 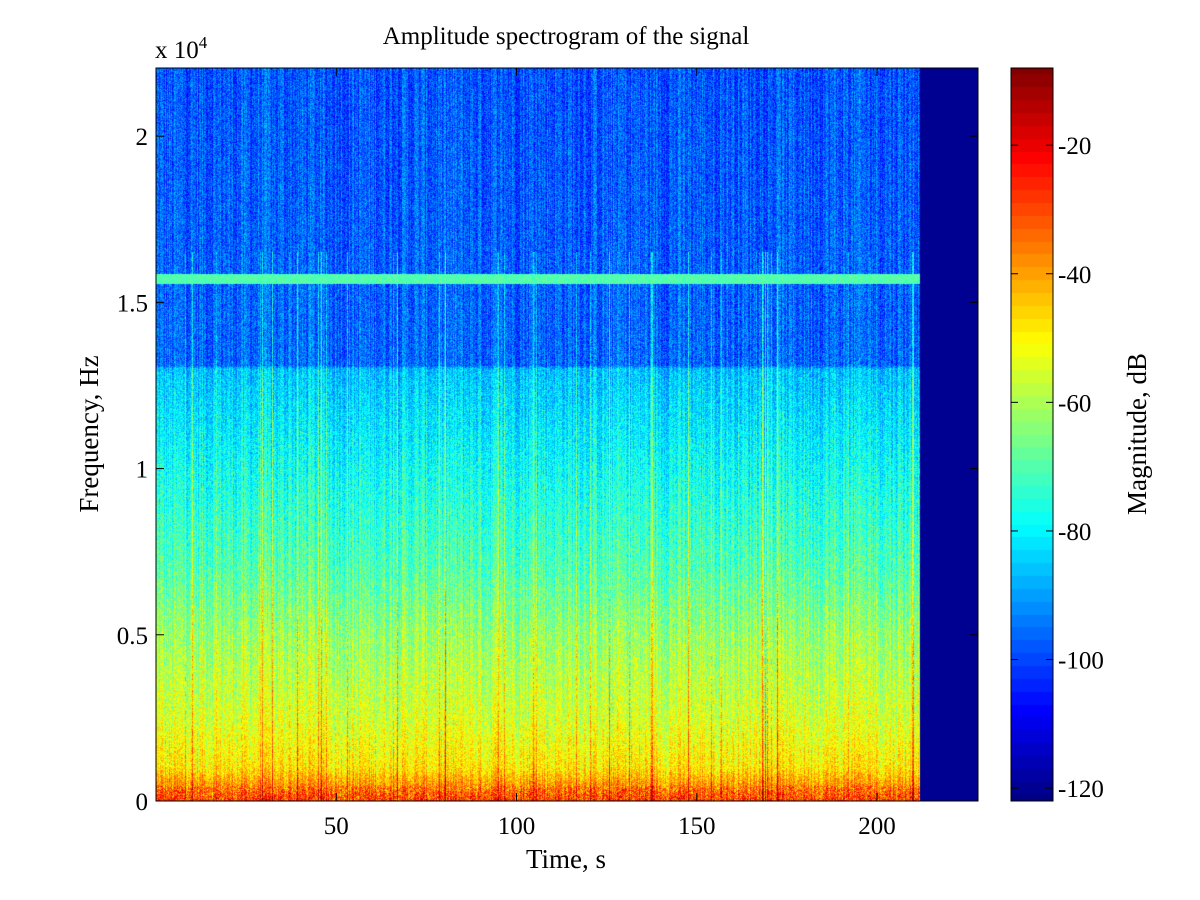 I want to click on x-tick-label-1: 100, so click(x=517, y=826).